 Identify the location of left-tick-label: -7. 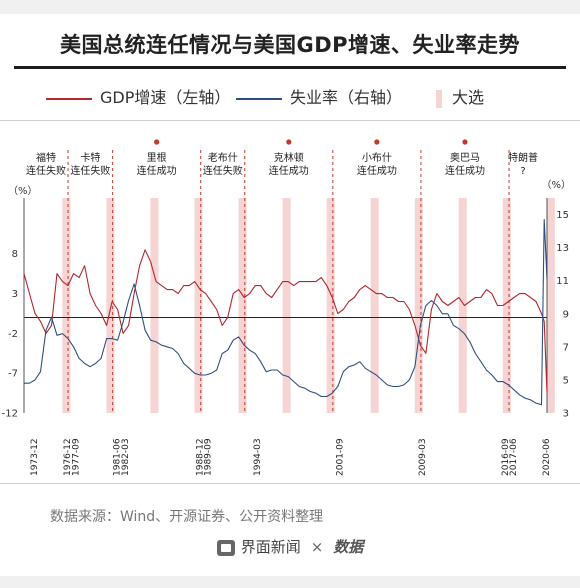
(13, 374).